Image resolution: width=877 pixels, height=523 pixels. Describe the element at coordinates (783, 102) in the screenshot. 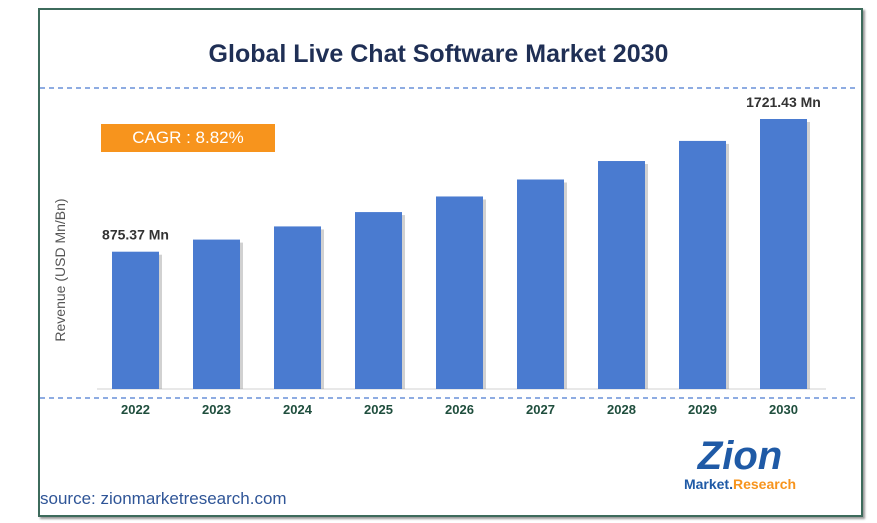

I see `data-label: 1721.43 Mn` at that location.